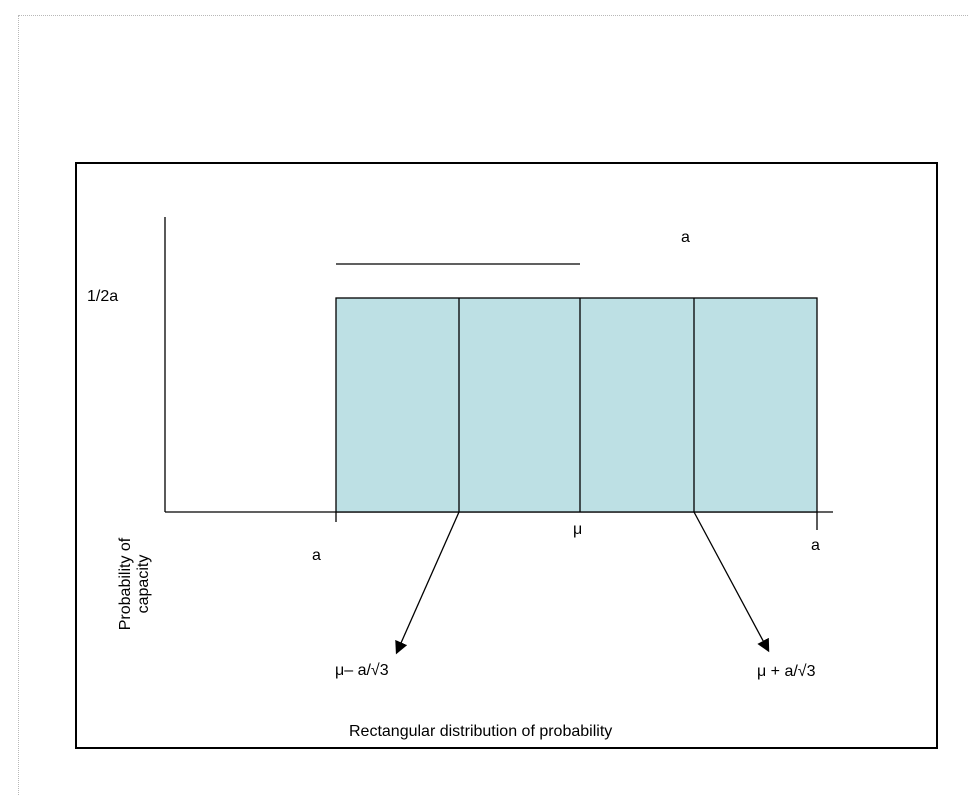  What do you see at coordinates (786, 671) in the screenshot?
I see `upper-arrow-label: μ + a/√3` at bounding box center [786, 671].